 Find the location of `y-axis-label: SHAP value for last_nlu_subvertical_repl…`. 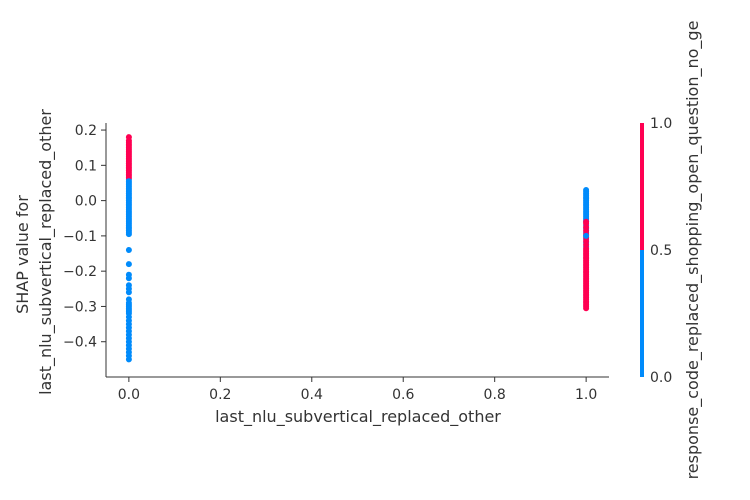

y-axis-label: SHAP value for last_nlu_subvertical_repl… is located at coordinates (34, 252).